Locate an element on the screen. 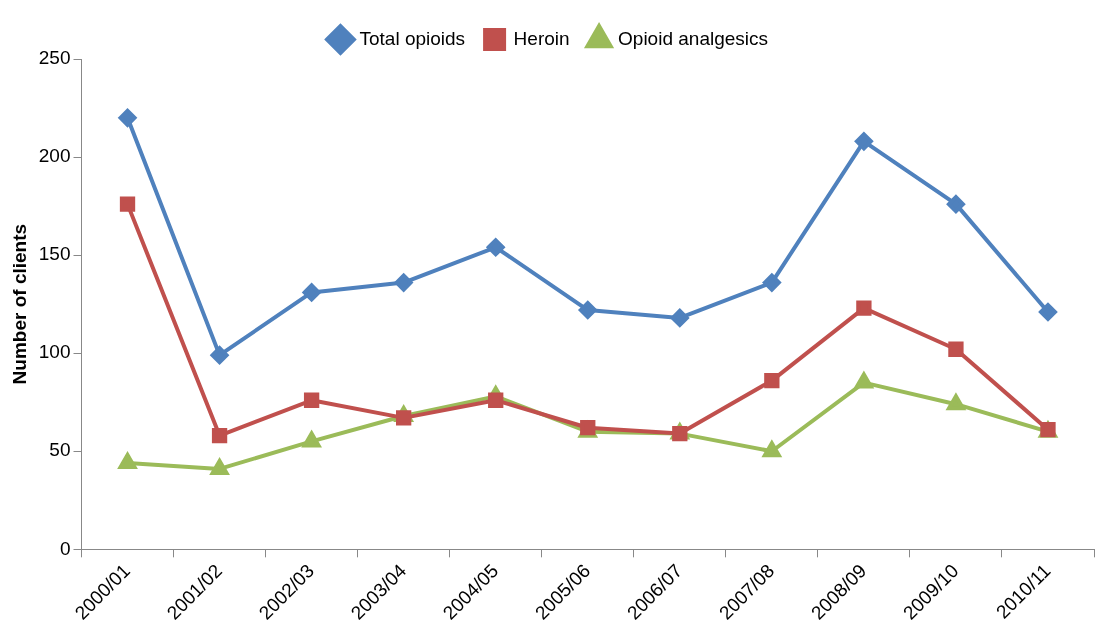 This screenshot has width=1119, height=633. legend-label: Heroin is located at coordinates (541, 38).